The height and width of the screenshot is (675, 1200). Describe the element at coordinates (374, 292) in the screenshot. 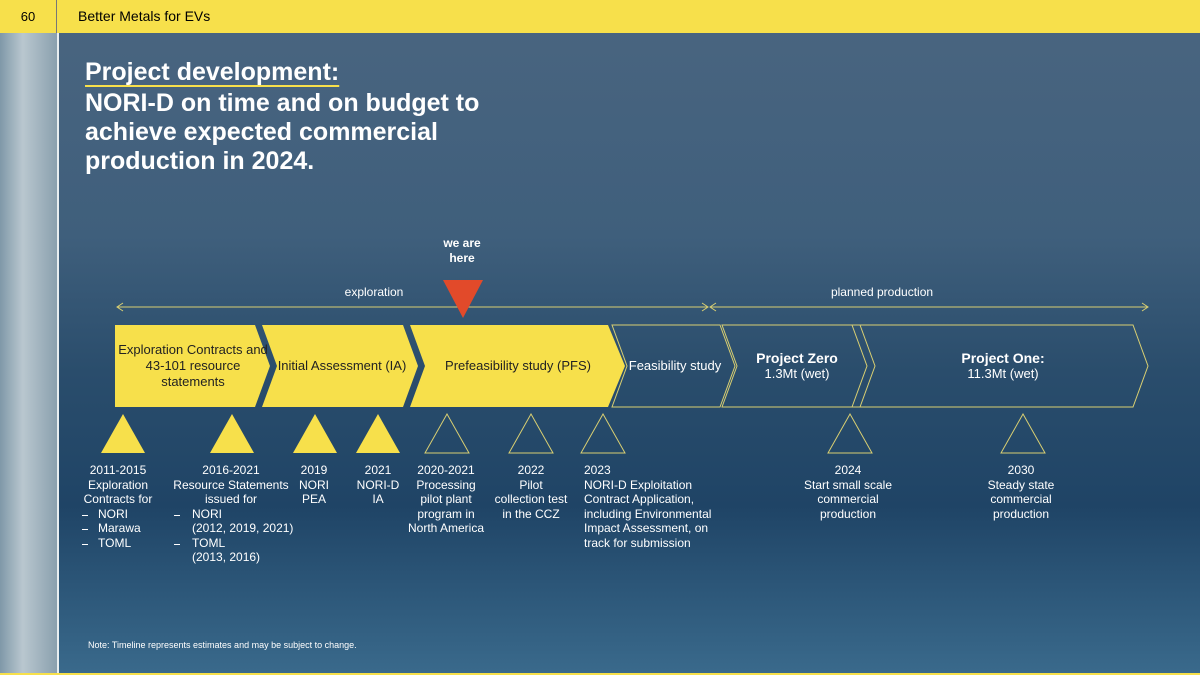

I see `phase-label: exploration` at that location.